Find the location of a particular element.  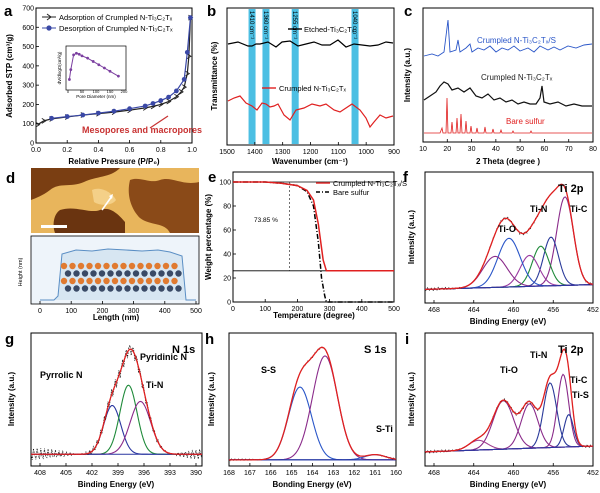

ylabel-i: Intensity (a.u.) is located at coordinates (411, 399).